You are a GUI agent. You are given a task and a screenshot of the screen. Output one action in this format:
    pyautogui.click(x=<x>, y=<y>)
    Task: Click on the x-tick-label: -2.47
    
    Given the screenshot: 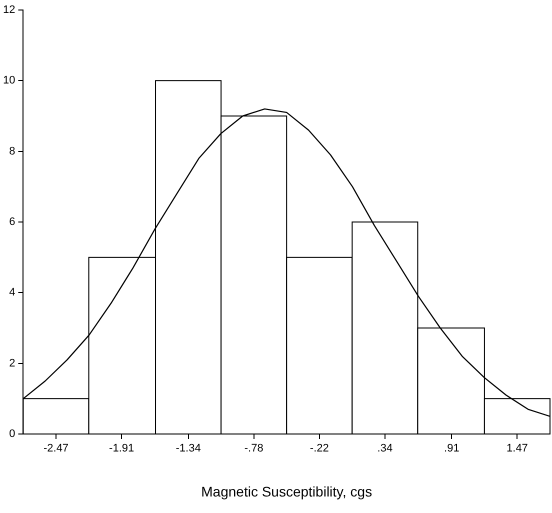 What is the action you would take?
    pyautogui.click(x=56, y=448)
    